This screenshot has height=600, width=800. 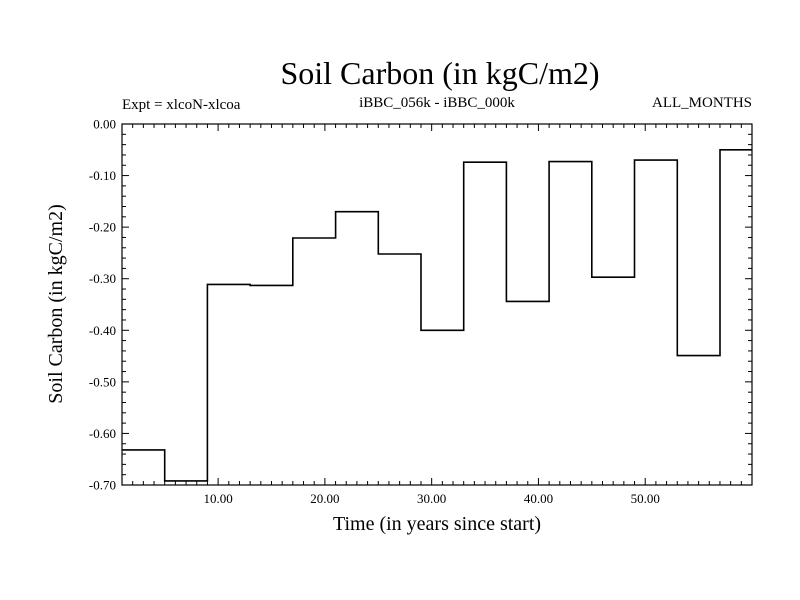 What do you see at coordinates (104, 124) in the screenshot?
I see `y-tick-label: 0.00` at bounding box center [104, 124].